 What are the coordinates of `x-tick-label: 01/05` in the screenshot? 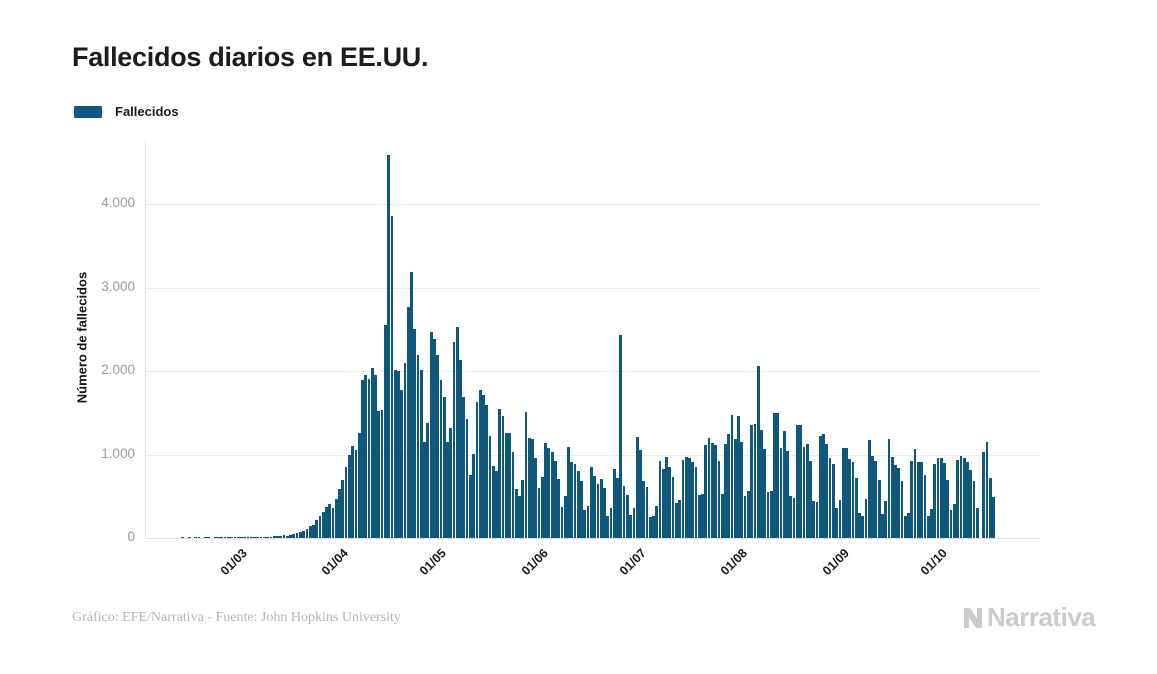 It's located at (433, 562).